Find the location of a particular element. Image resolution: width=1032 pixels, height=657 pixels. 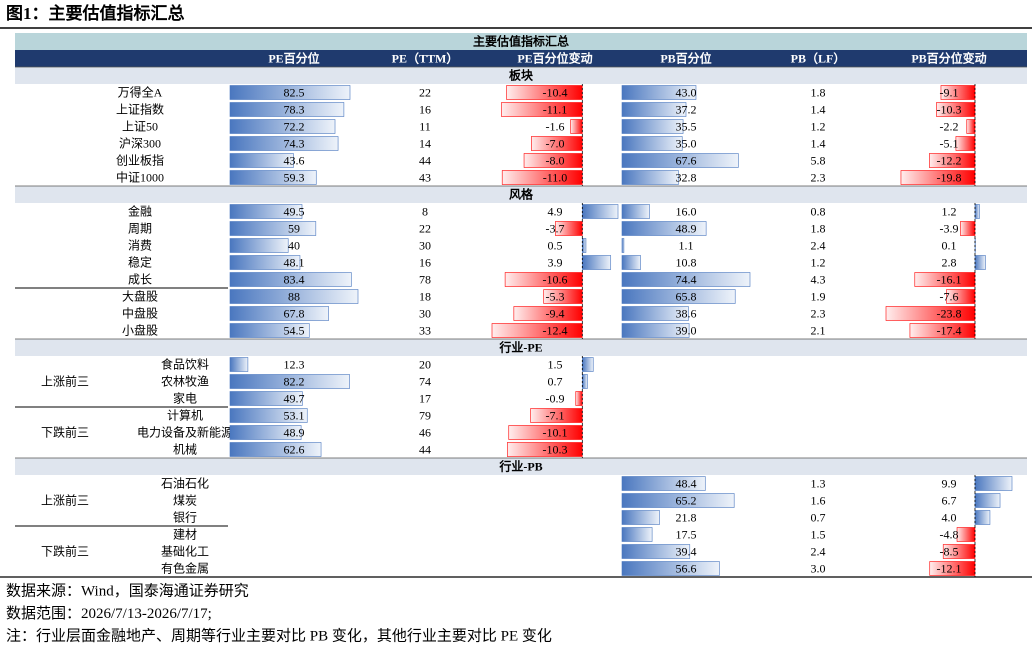

cell-value: 39.4 is located at coordinates (686, 551).